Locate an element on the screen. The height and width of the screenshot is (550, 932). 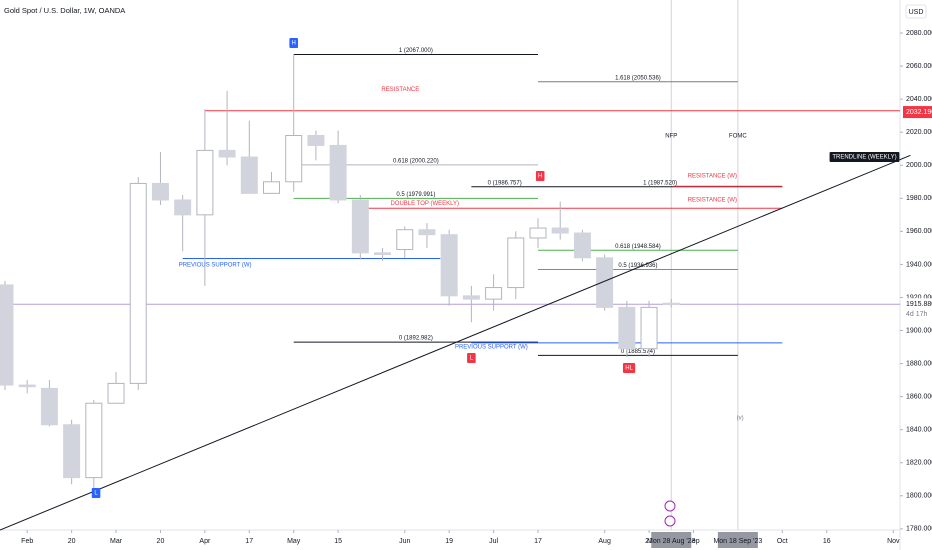
level-label: 0 (1885.574) is located at coordinates (638, 352).